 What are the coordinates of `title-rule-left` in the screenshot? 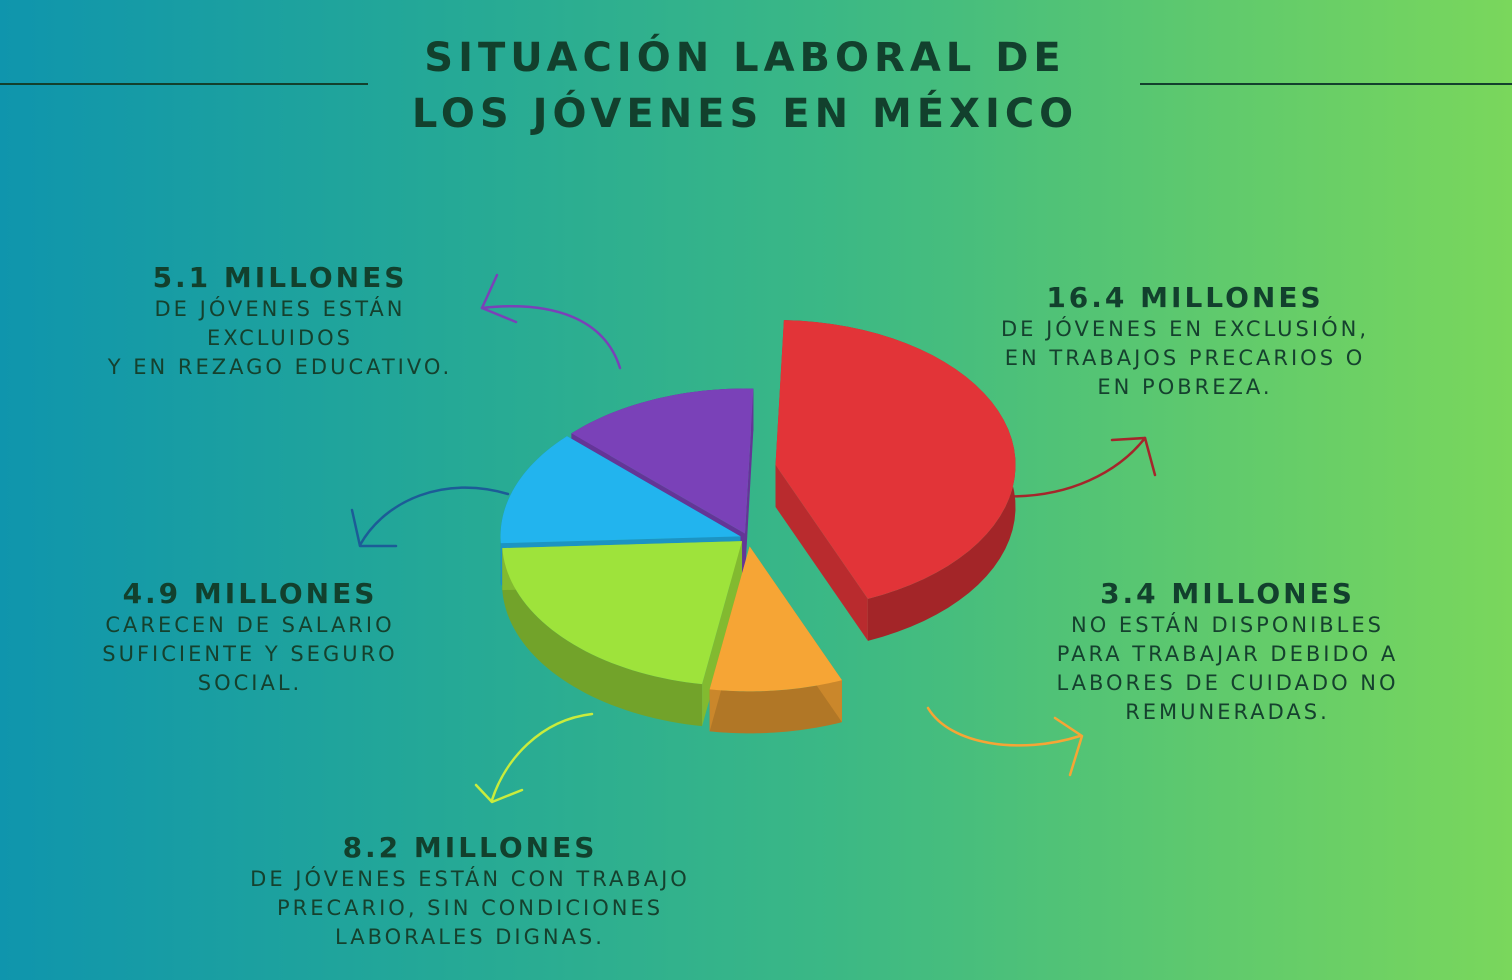 It's located at (184, 84).